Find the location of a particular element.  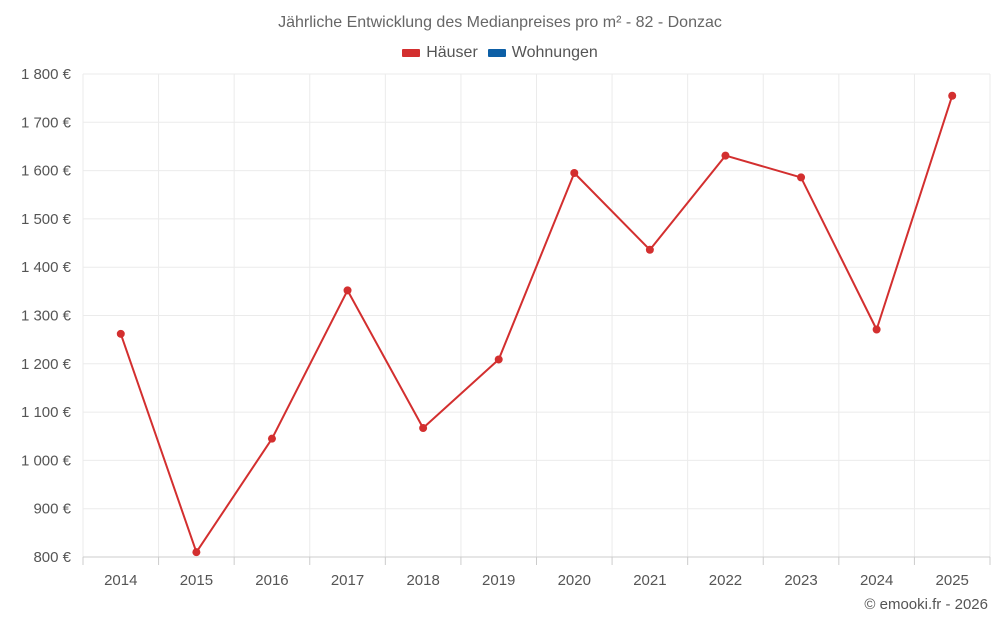

y-tick-label: 1 700 € is located at coordinates (46, 122).